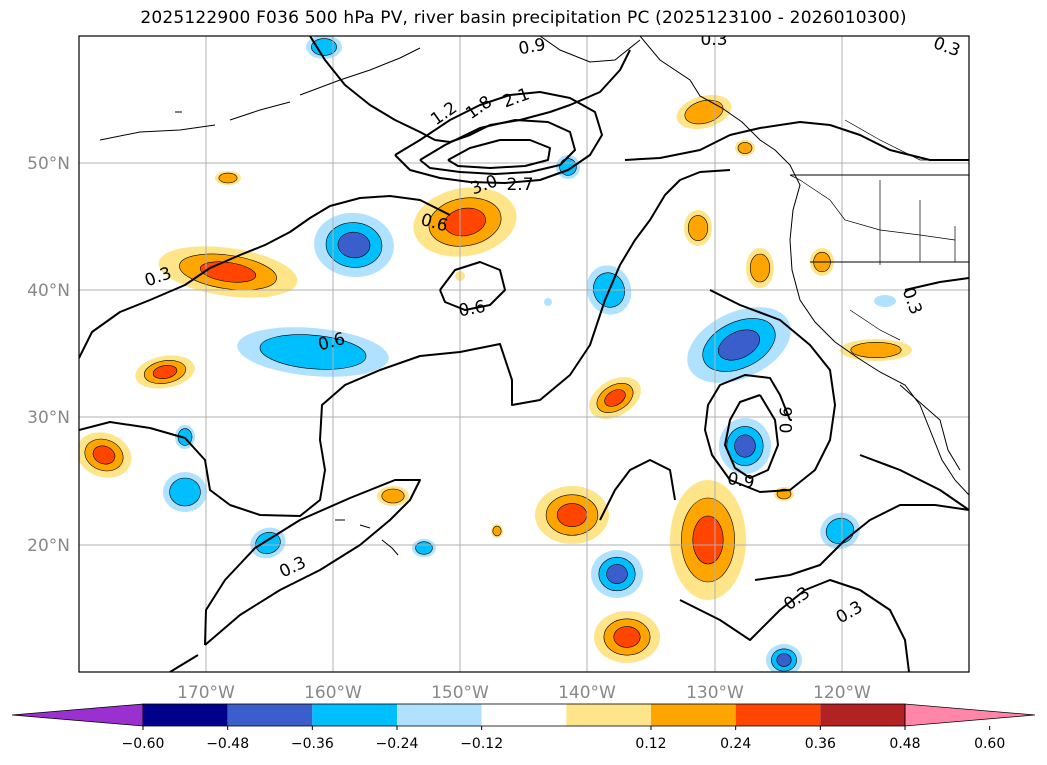 The width and height of the screenshot is (1047, 765). I want to click on colorbar-tick-label: −0.12, so click(481, 744).